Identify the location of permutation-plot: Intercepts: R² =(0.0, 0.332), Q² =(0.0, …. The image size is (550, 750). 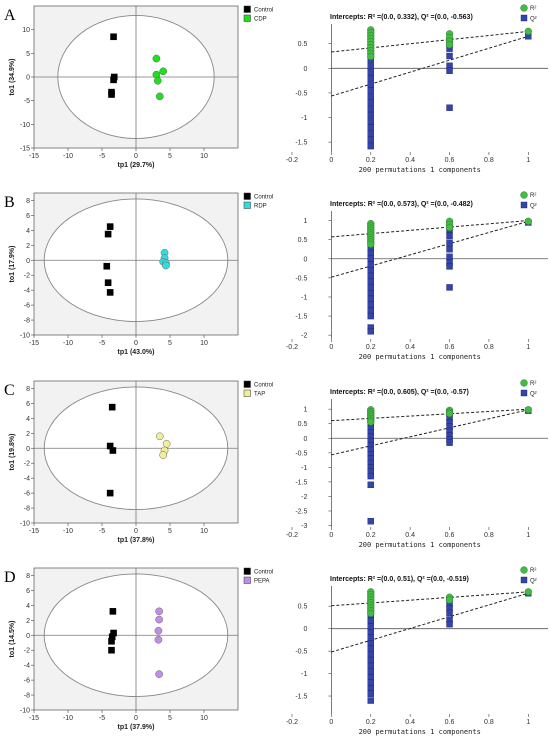
(417, 89).